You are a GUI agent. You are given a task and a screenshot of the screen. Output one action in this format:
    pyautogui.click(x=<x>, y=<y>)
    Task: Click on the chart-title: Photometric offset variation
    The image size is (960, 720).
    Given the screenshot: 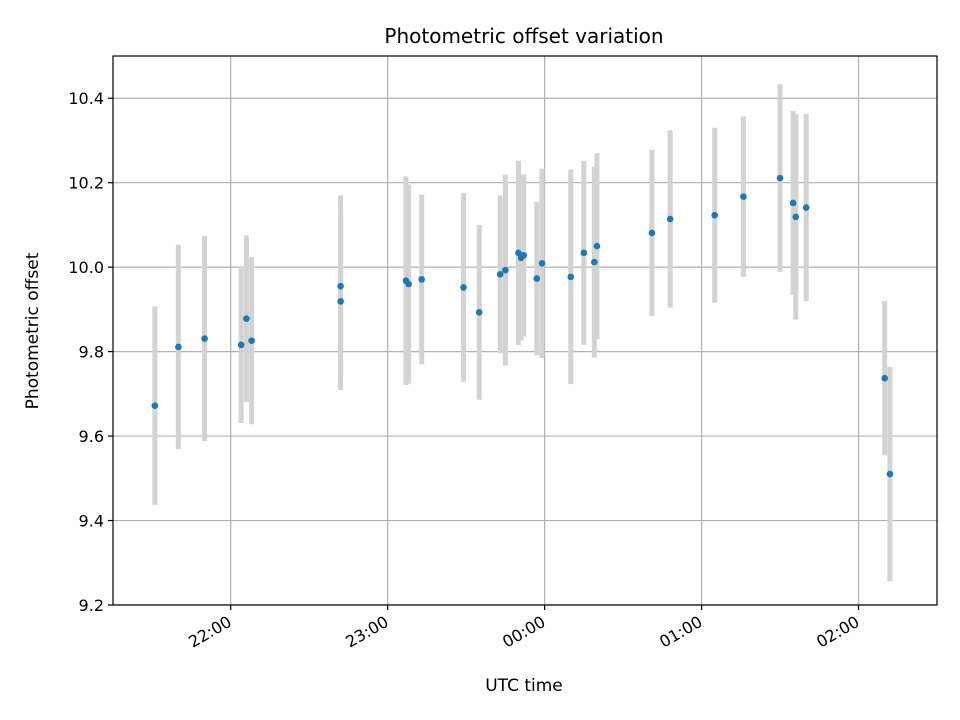 What is the action you would take?
    pyautogui.click(x=523, y=36)
    